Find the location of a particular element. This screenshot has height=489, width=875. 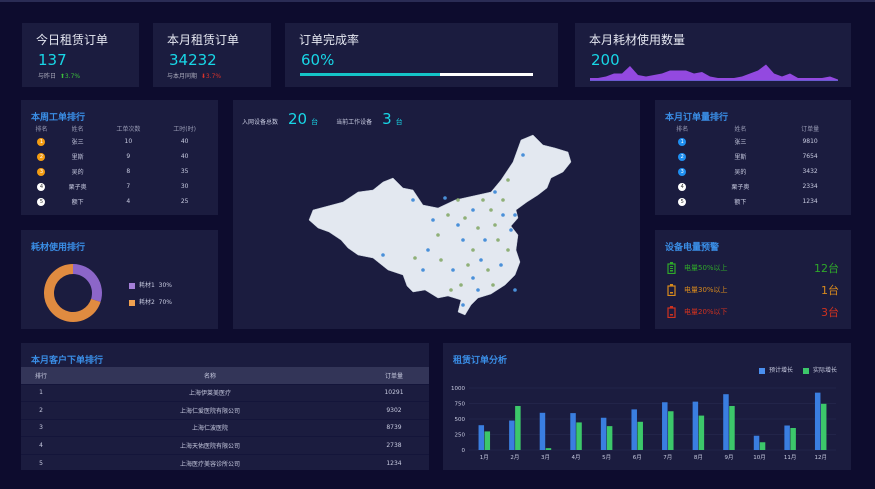

legend-name: 耗材2 is located at coordinates (147, 302).